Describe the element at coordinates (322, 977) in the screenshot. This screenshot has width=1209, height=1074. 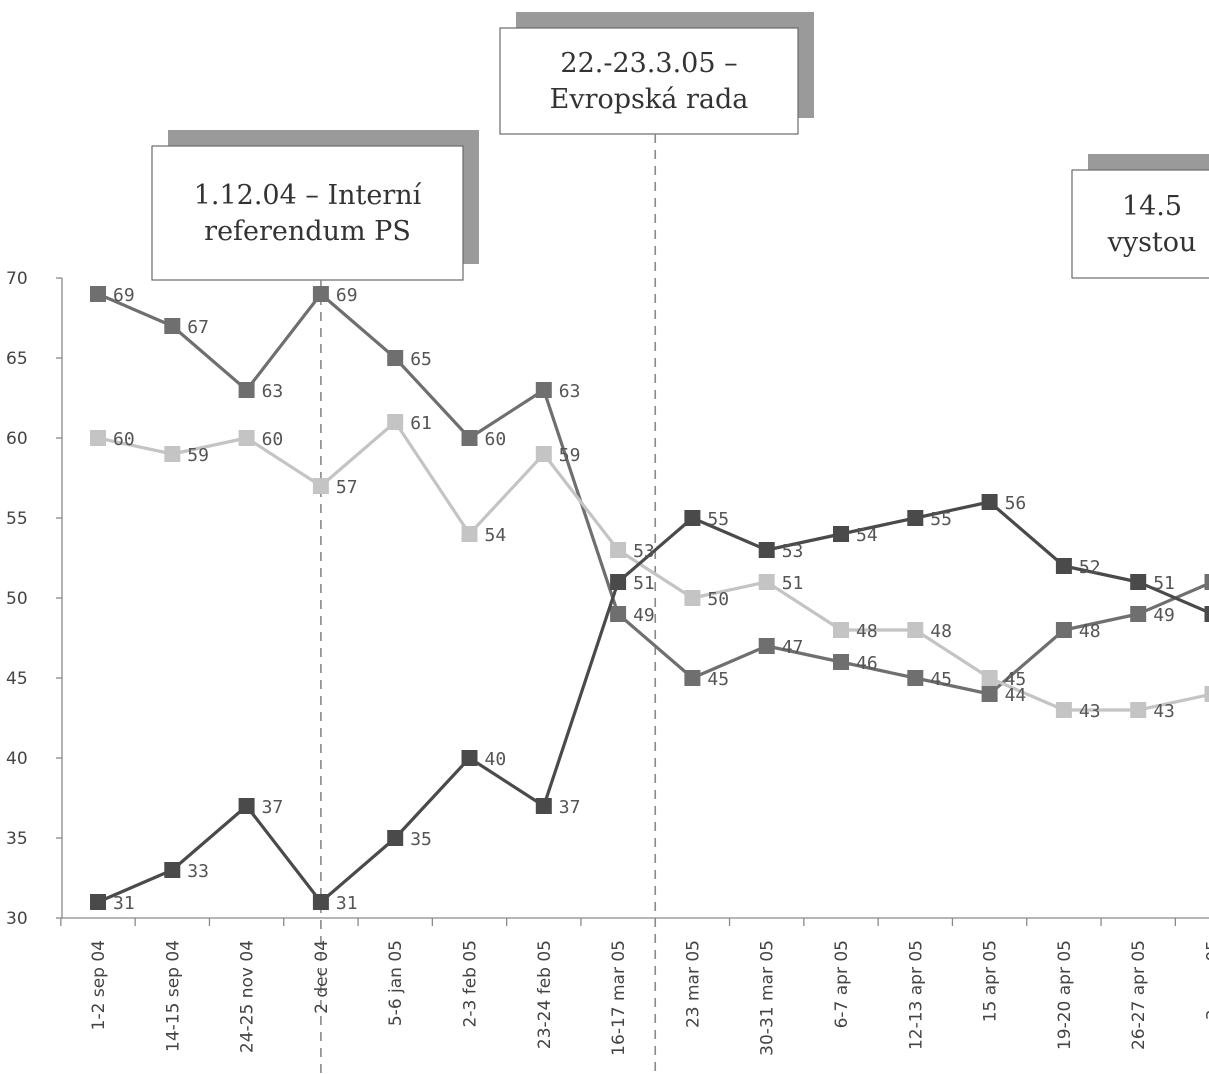
I see `x-category-label: 2 dec 04` at that location.